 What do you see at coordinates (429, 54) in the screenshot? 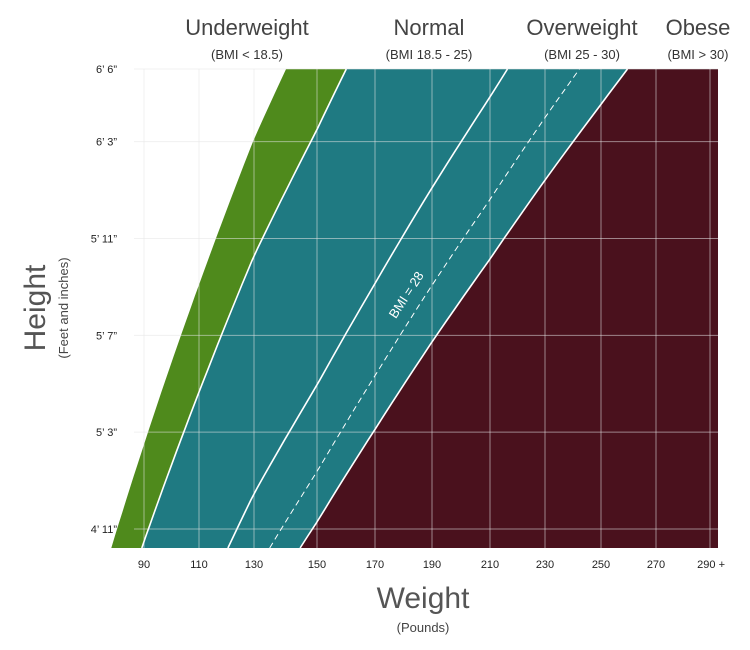
I see `category-range-normal: (BMI 18.5 - 25)` at bounding box center [429, 54].